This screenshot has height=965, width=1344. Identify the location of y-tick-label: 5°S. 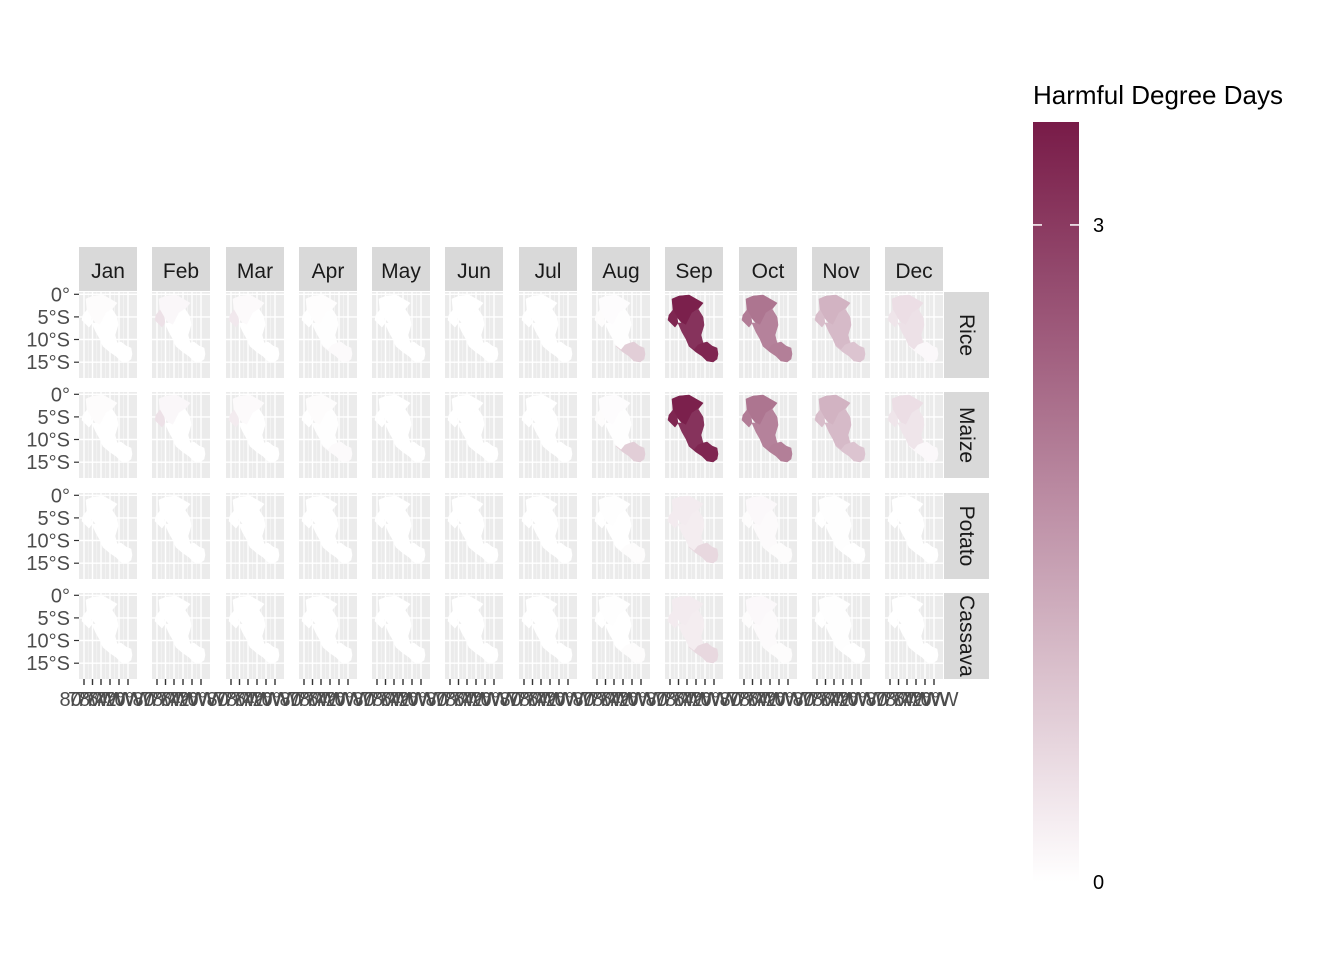
(54, 519).